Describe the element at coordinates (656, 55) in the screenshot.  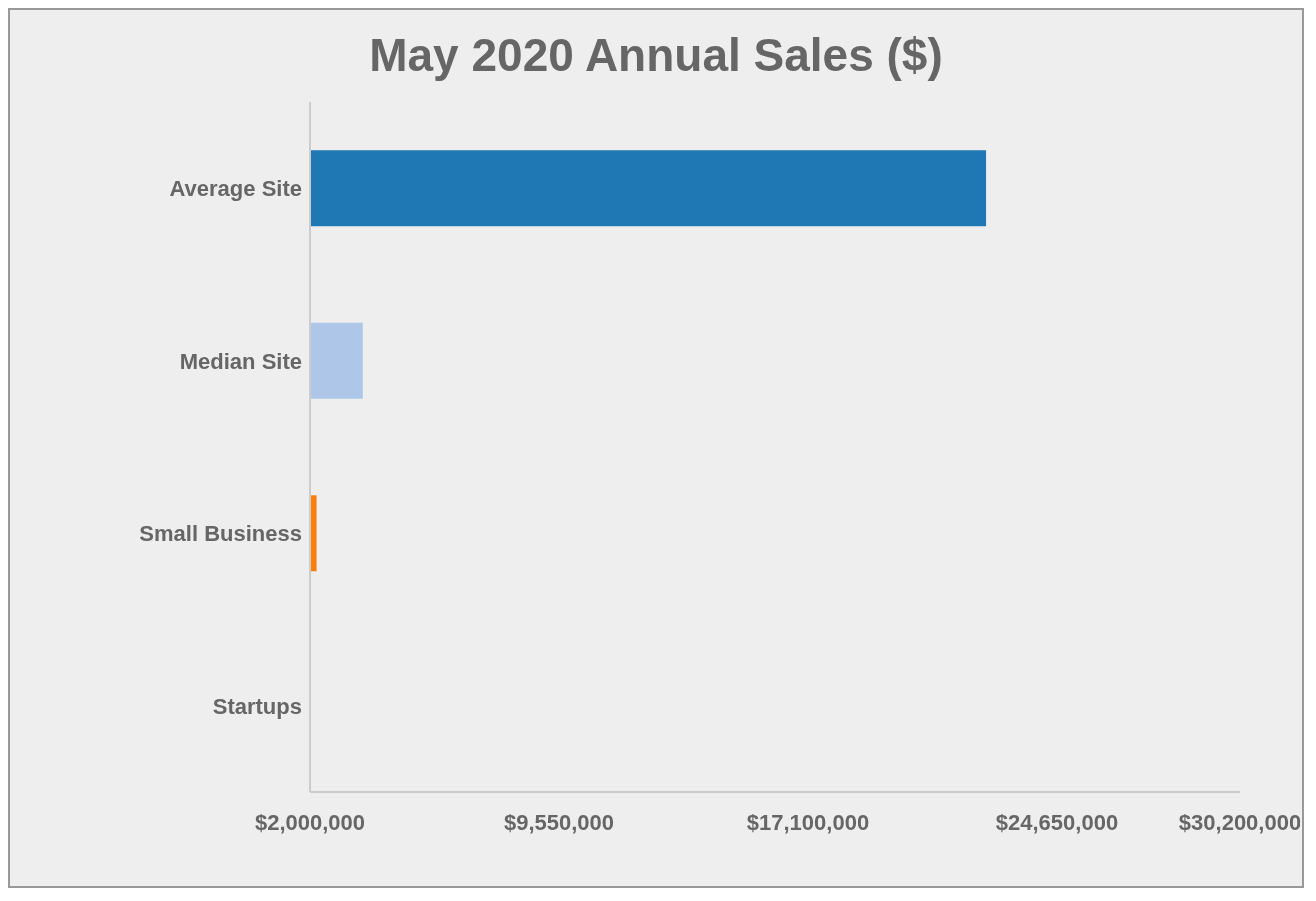
I see `chart-title: May 2020 Annual Sales ($)` at that location.